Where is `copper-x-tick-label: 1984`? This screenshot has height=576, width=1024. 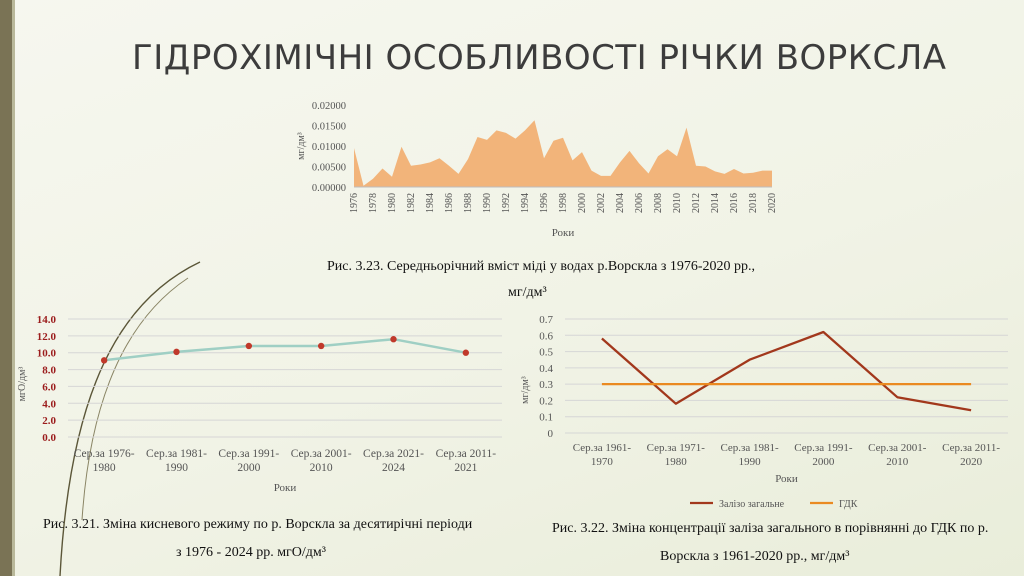
copper-x-tick-label: 1984 is located at coordinates (430, 203).